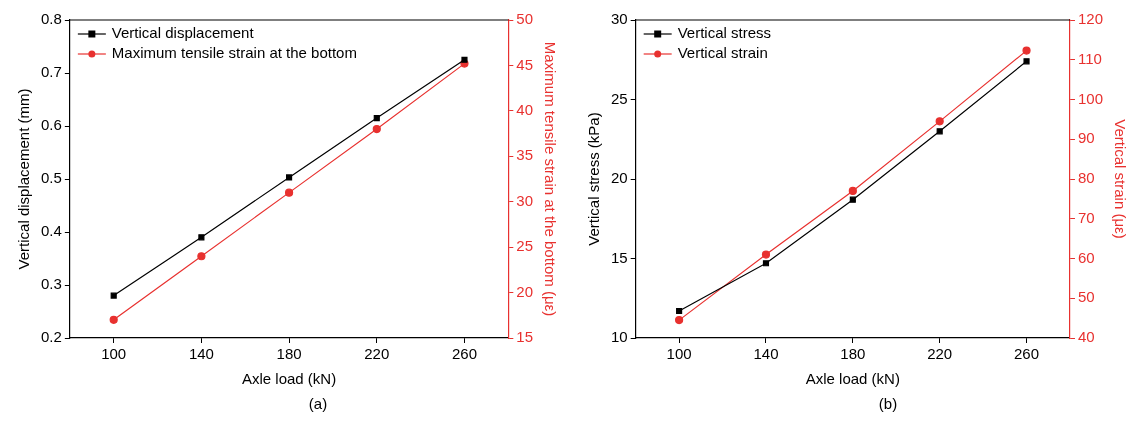 The height and width of the screenshot is (431, 1146). What do you see at coordinates (524, 246) in the screenshot?
I see `y2-tick-label: 25` at bounding box center [524, 246].